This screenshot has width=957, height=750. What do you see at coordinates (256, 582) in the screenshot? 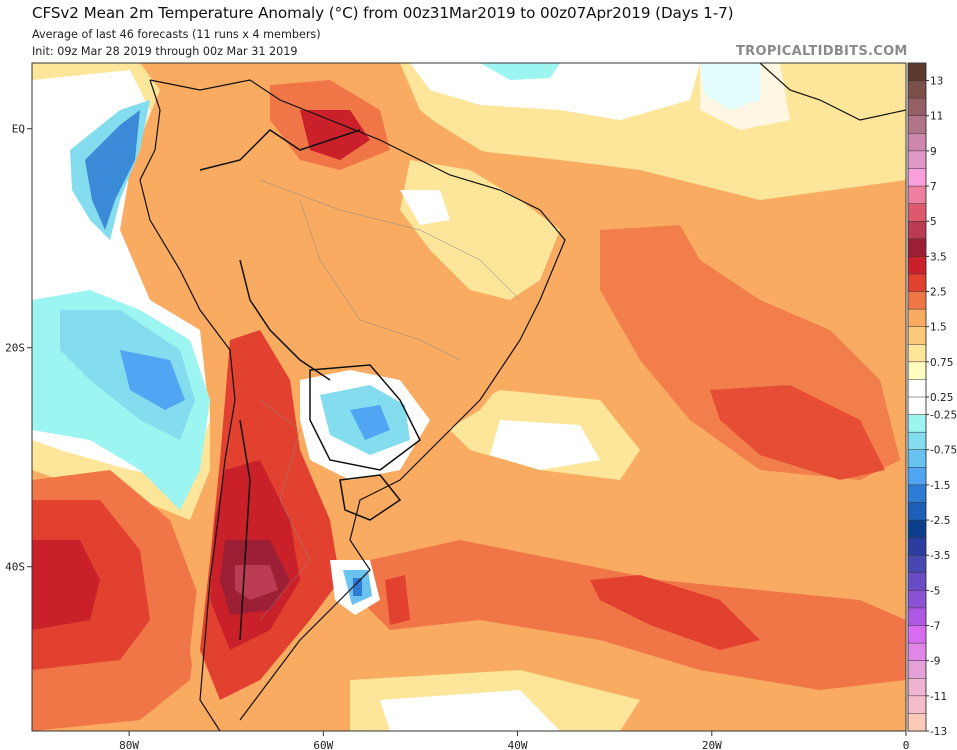
I see `field-argentina-peak` at bounding box center [256, 582].